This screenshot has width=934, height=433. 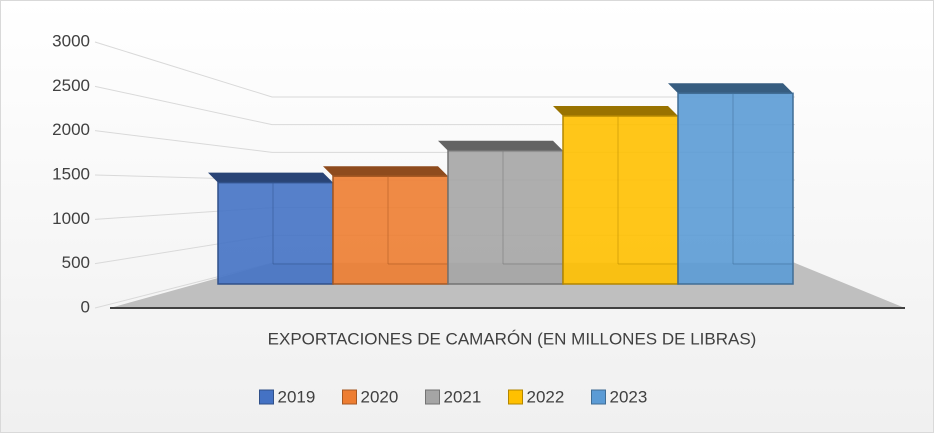 I want to click on y-tick-label: 3000, so click(x=71, y=40).